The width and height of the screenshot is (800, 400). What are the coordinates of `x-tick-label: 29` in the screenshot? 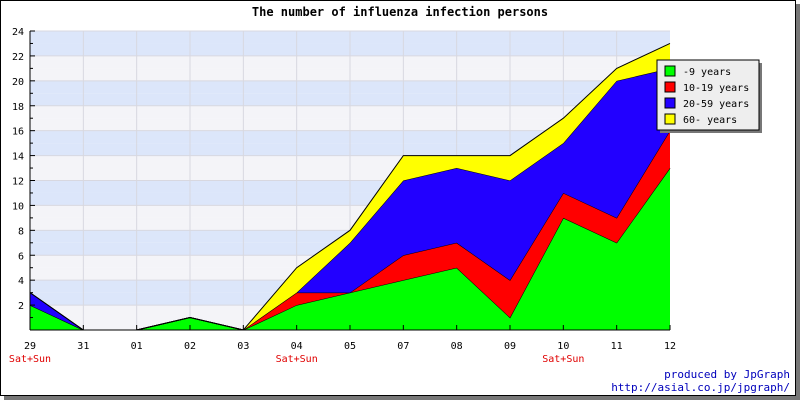 It's located at (30, 346).